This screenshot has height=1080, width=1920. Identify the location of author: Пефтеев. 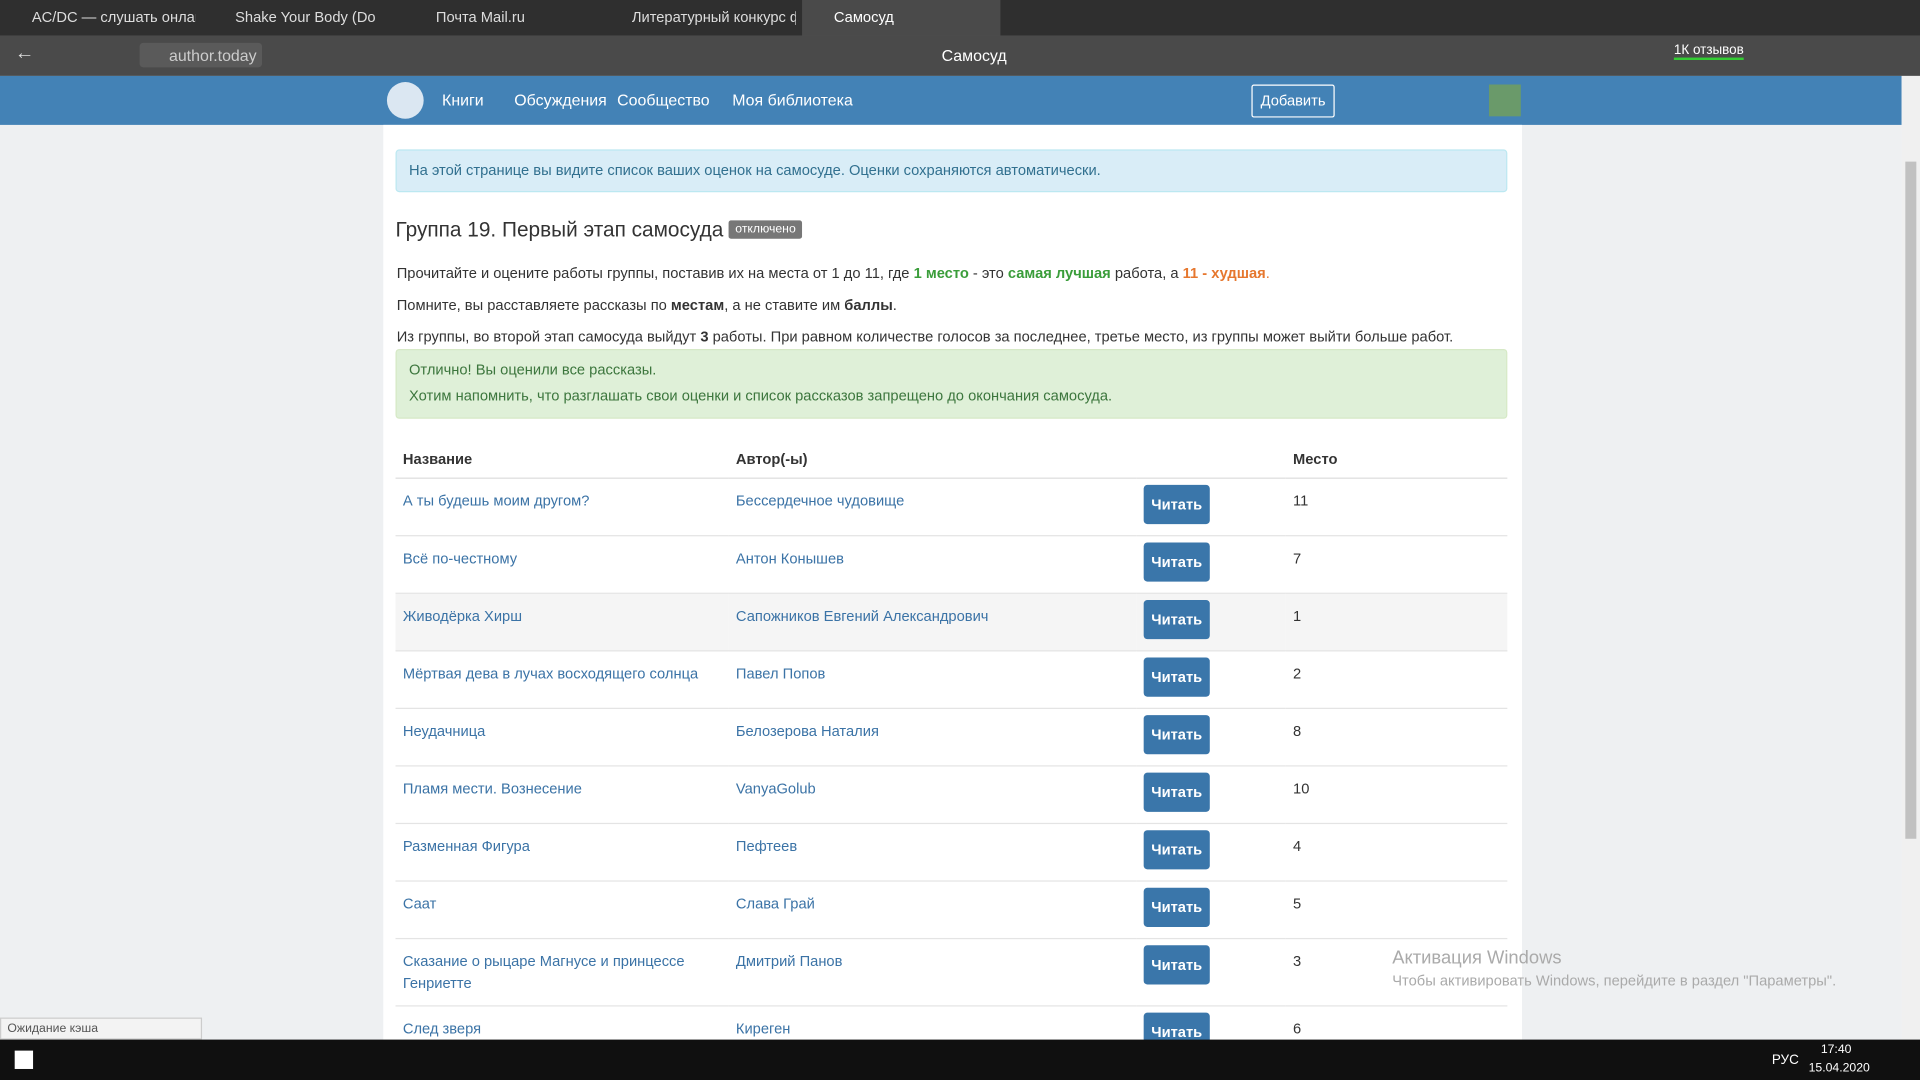
(766, 846).